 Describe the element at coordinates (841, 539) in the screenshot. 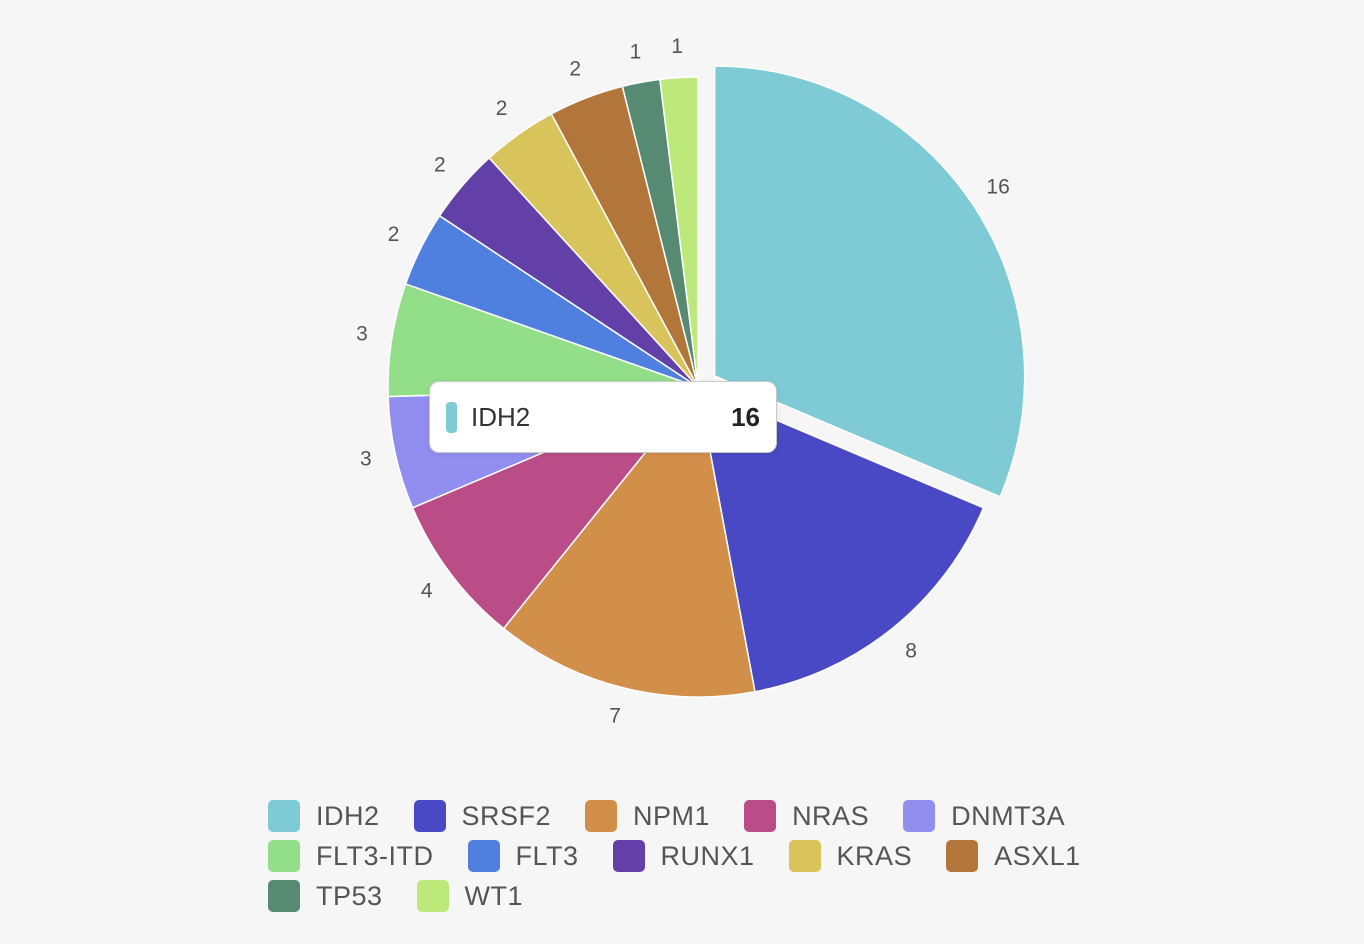

I see `pie-slice-srsf2` at that location.